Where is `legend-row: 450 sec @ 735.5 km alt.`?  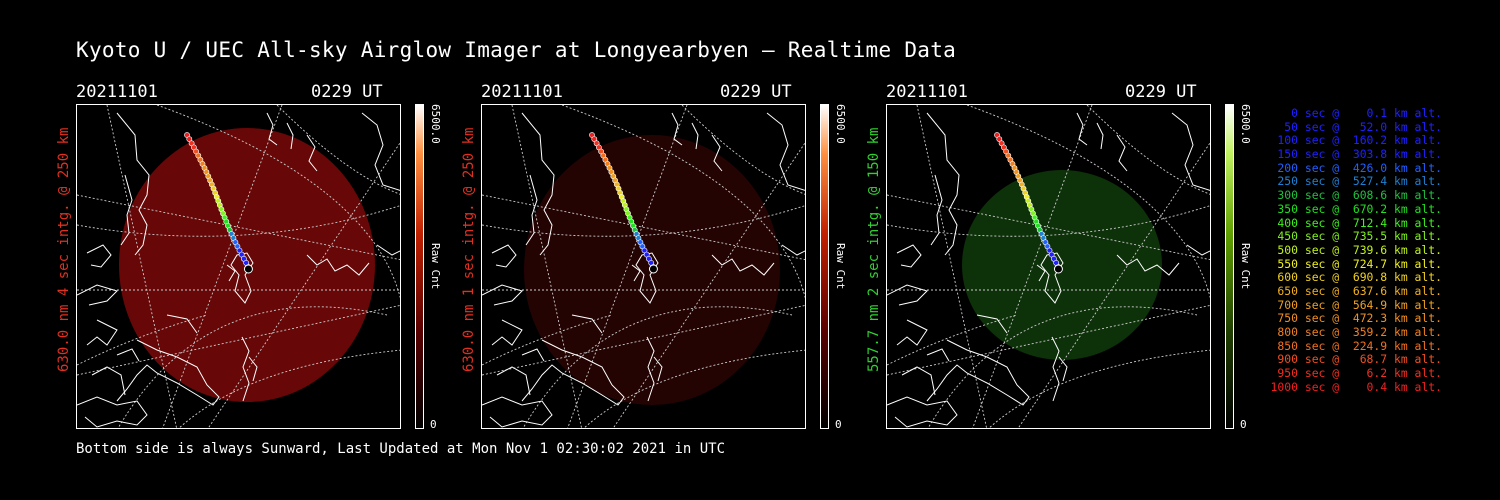 legend-row: 450 sec @ 735.5 km alt. is located at coordinates (1356, 236).